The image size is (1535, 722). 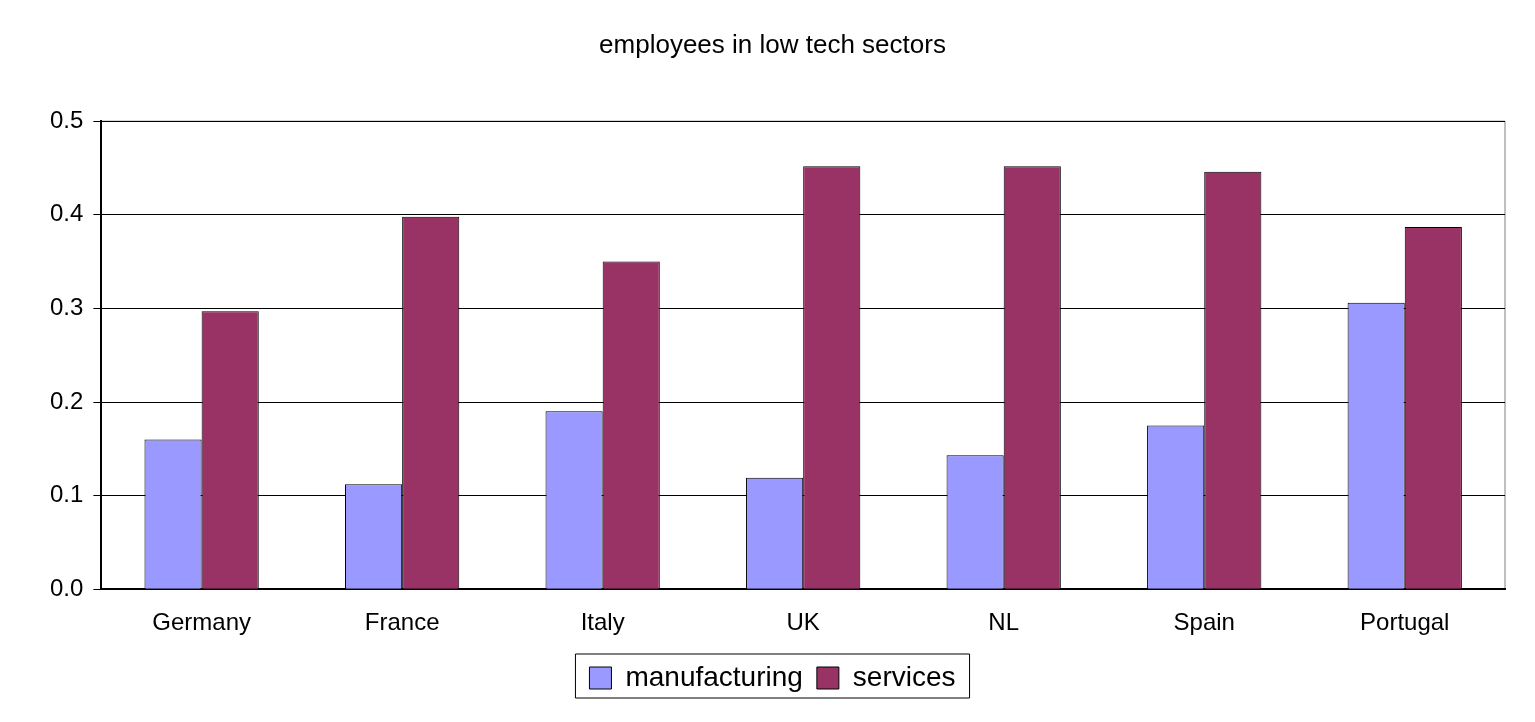 What do you see at coordinates (904, 676) in the screenshot?
I see `legend-label: services` at bounding box center [904, 676].